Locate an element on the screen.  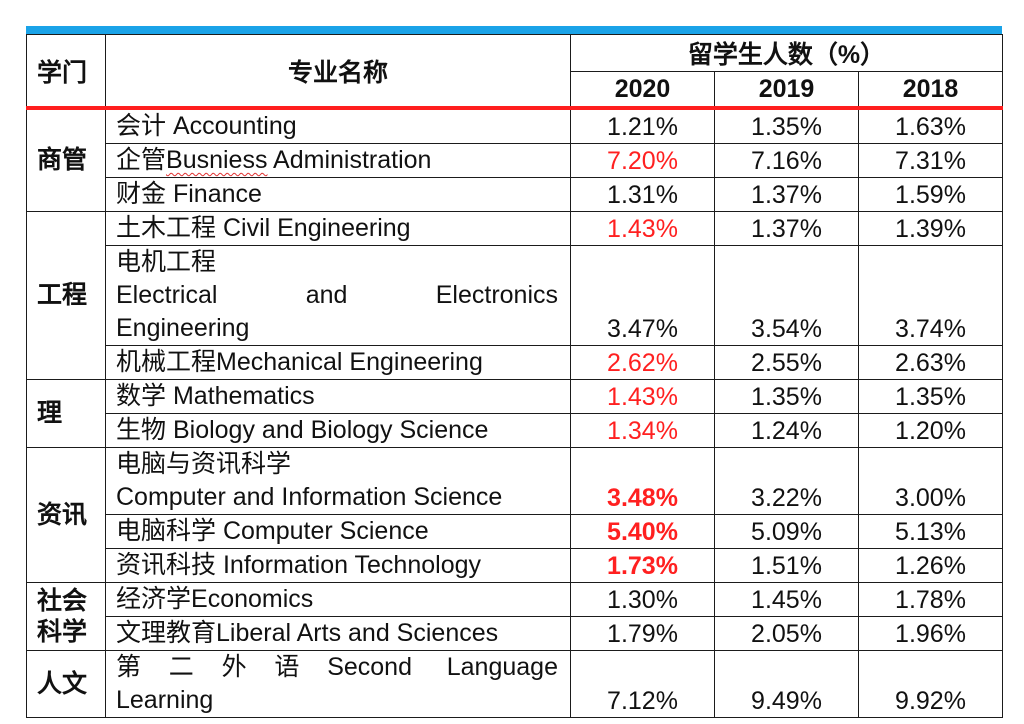
major-cell: 数学 Mathematics is located at coordinates (338, 396).